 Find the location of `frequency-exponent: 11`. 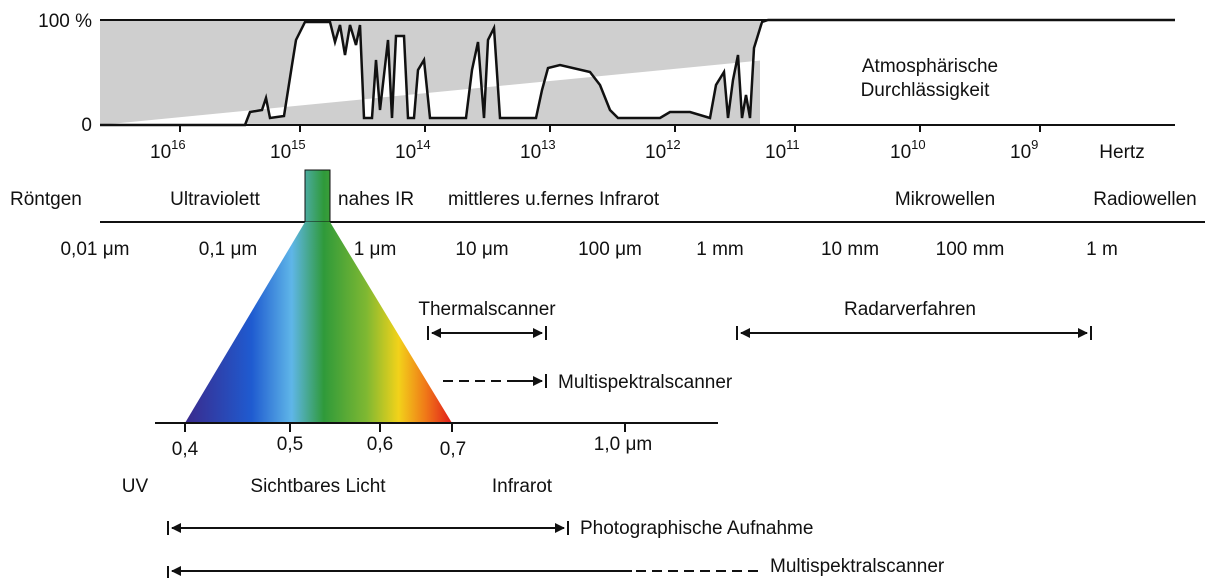

frequency-exponent: 11 is located at coordinates (793, 144).